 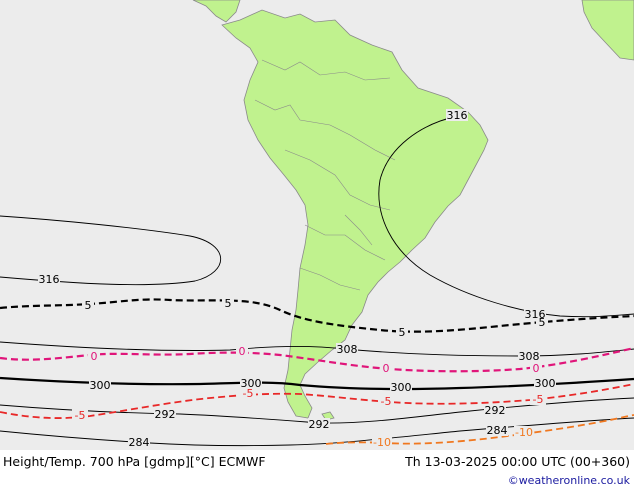 I want to click on label-308-central: 308, so click(x=347, y=349).